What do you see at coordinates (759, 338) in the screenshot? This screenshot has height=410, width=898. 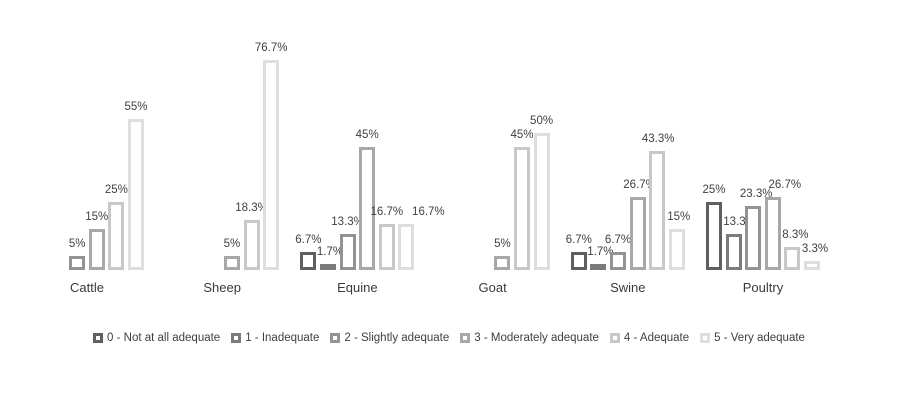 I see `legend-label: 5 - Very adequate` at bounding box center [759, 338].